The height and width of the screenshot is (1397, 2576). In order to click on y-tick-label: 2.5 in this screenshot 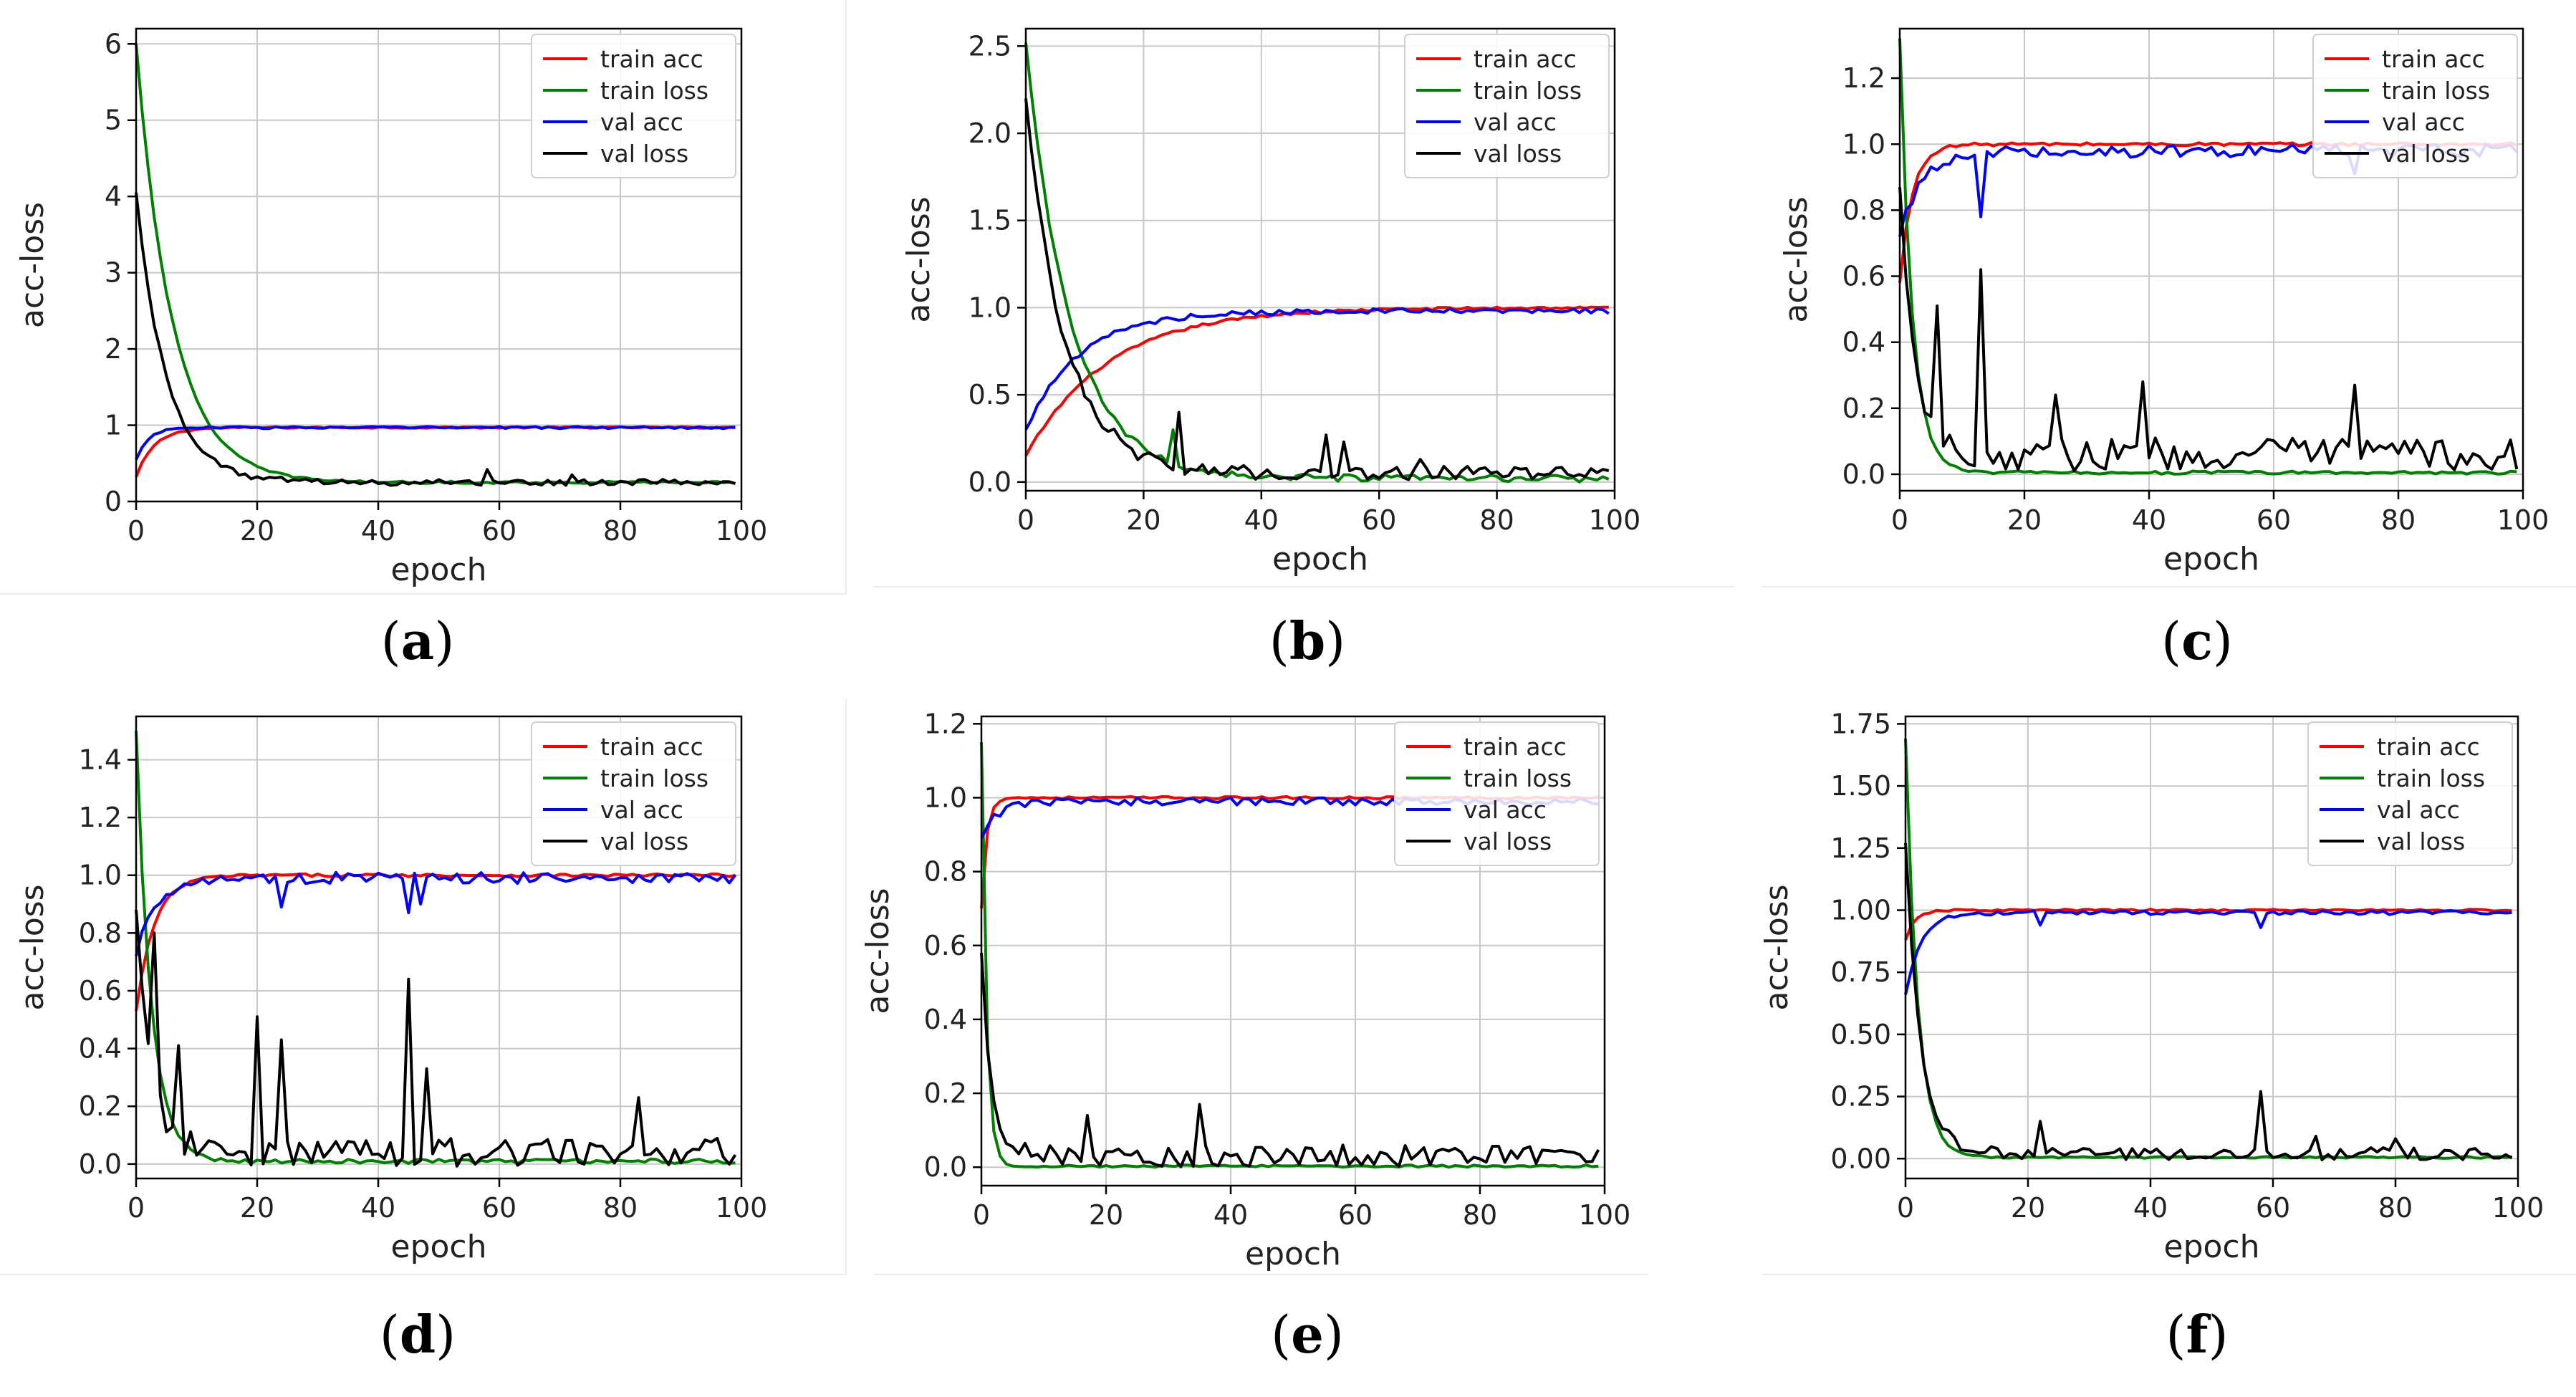, I will do `click(990, 46)`.